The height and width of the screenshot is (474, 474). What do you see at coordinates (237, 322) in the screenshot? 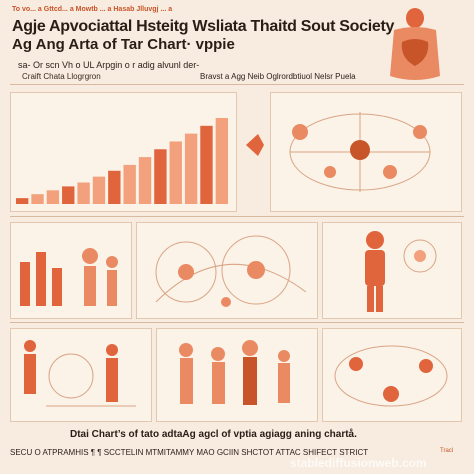
I see `divider-lower` at bounding box center [237, 322].